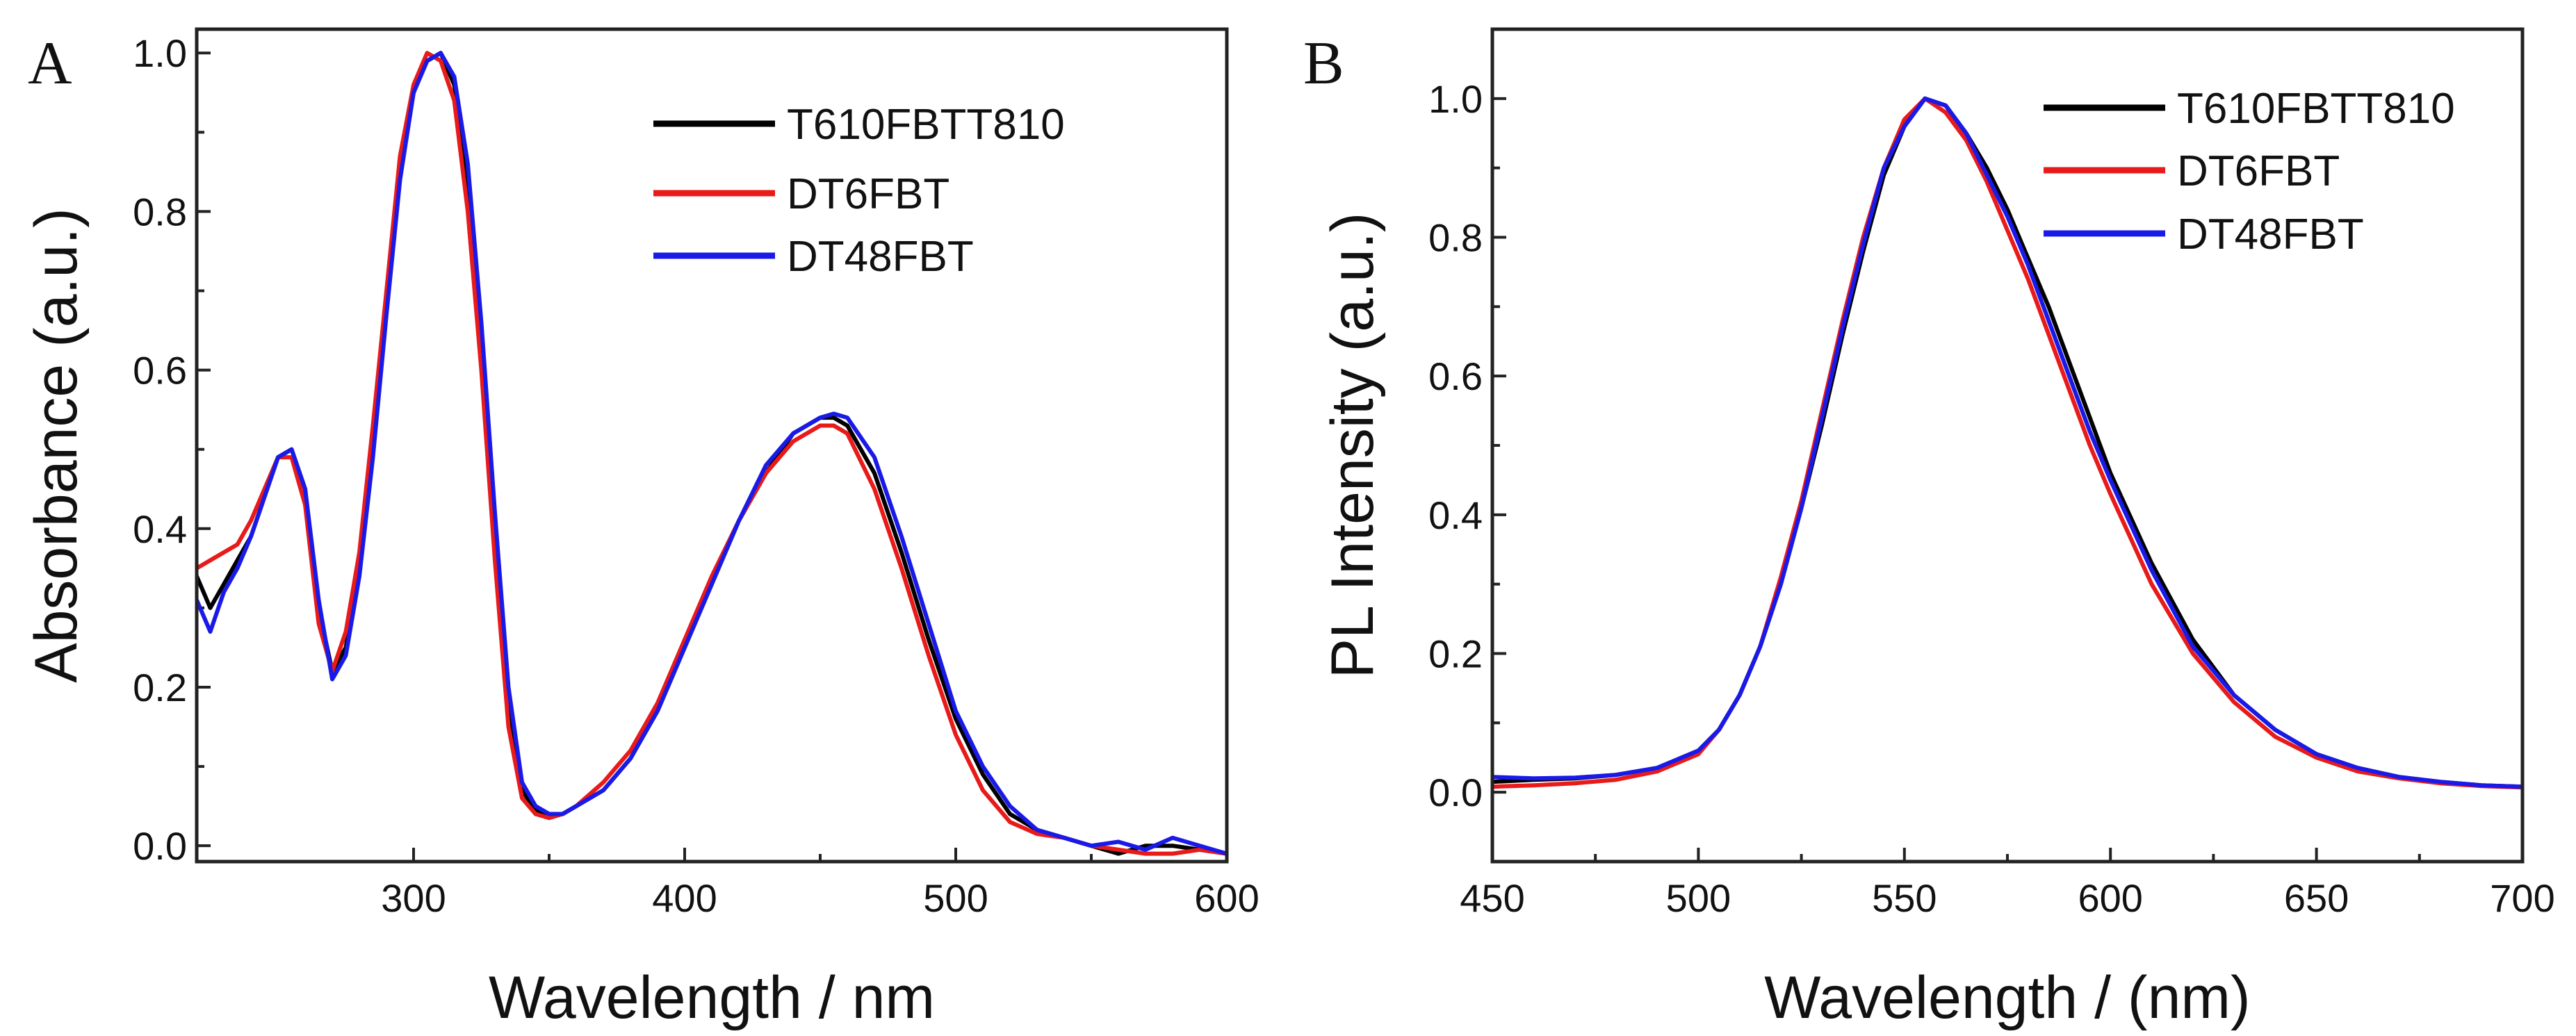 Image resolution: width=2576 pixels, height=1036 pixels. Describe the element at coordinates (160, 688) in the screenshot. I see `panel-a-y-tick-label: 0.2` at that location.